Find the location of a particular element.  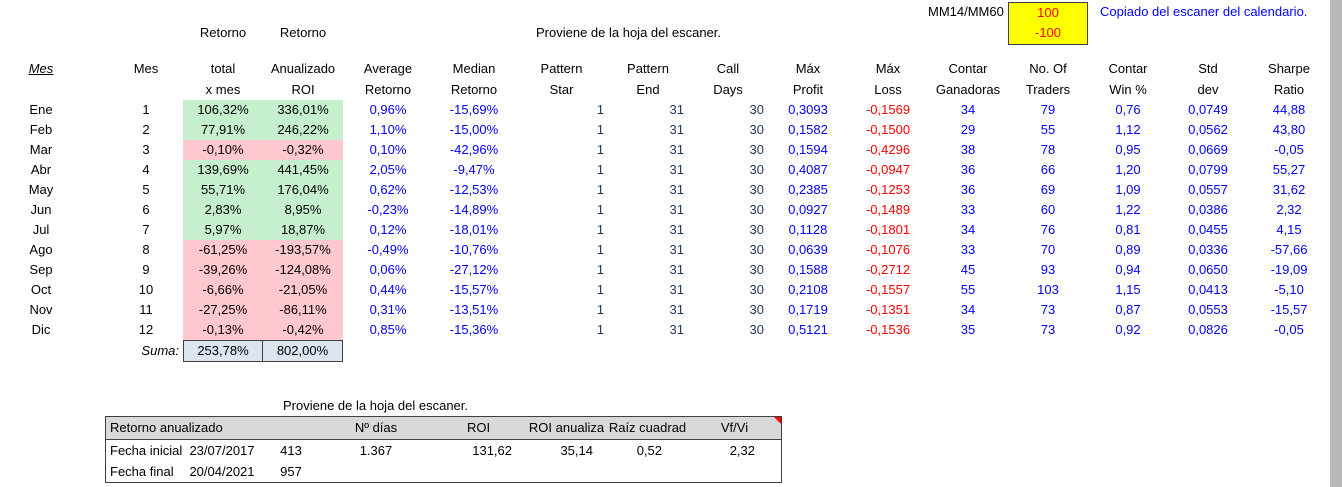

cell-no-of-traders: 66 is located at coordinates (1048, 169).